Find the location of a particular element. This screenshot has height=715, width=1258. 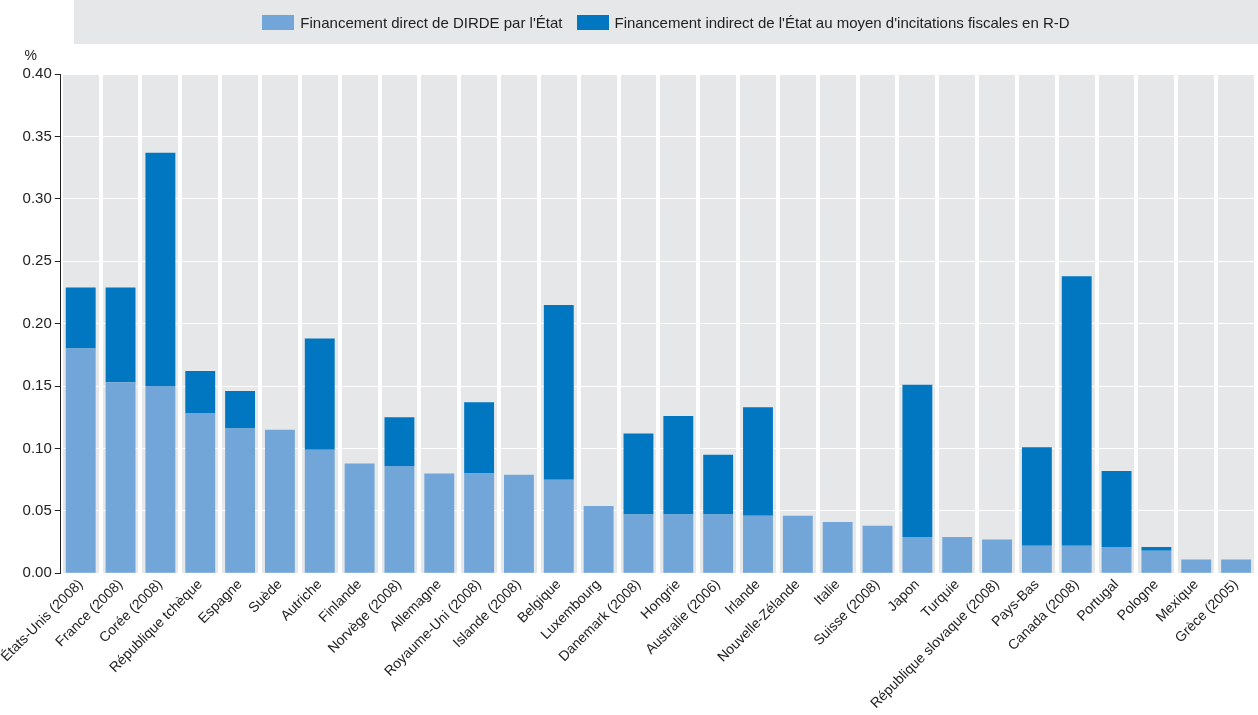

y-tick-label: 0.20 is located at coordinates (37, 322).